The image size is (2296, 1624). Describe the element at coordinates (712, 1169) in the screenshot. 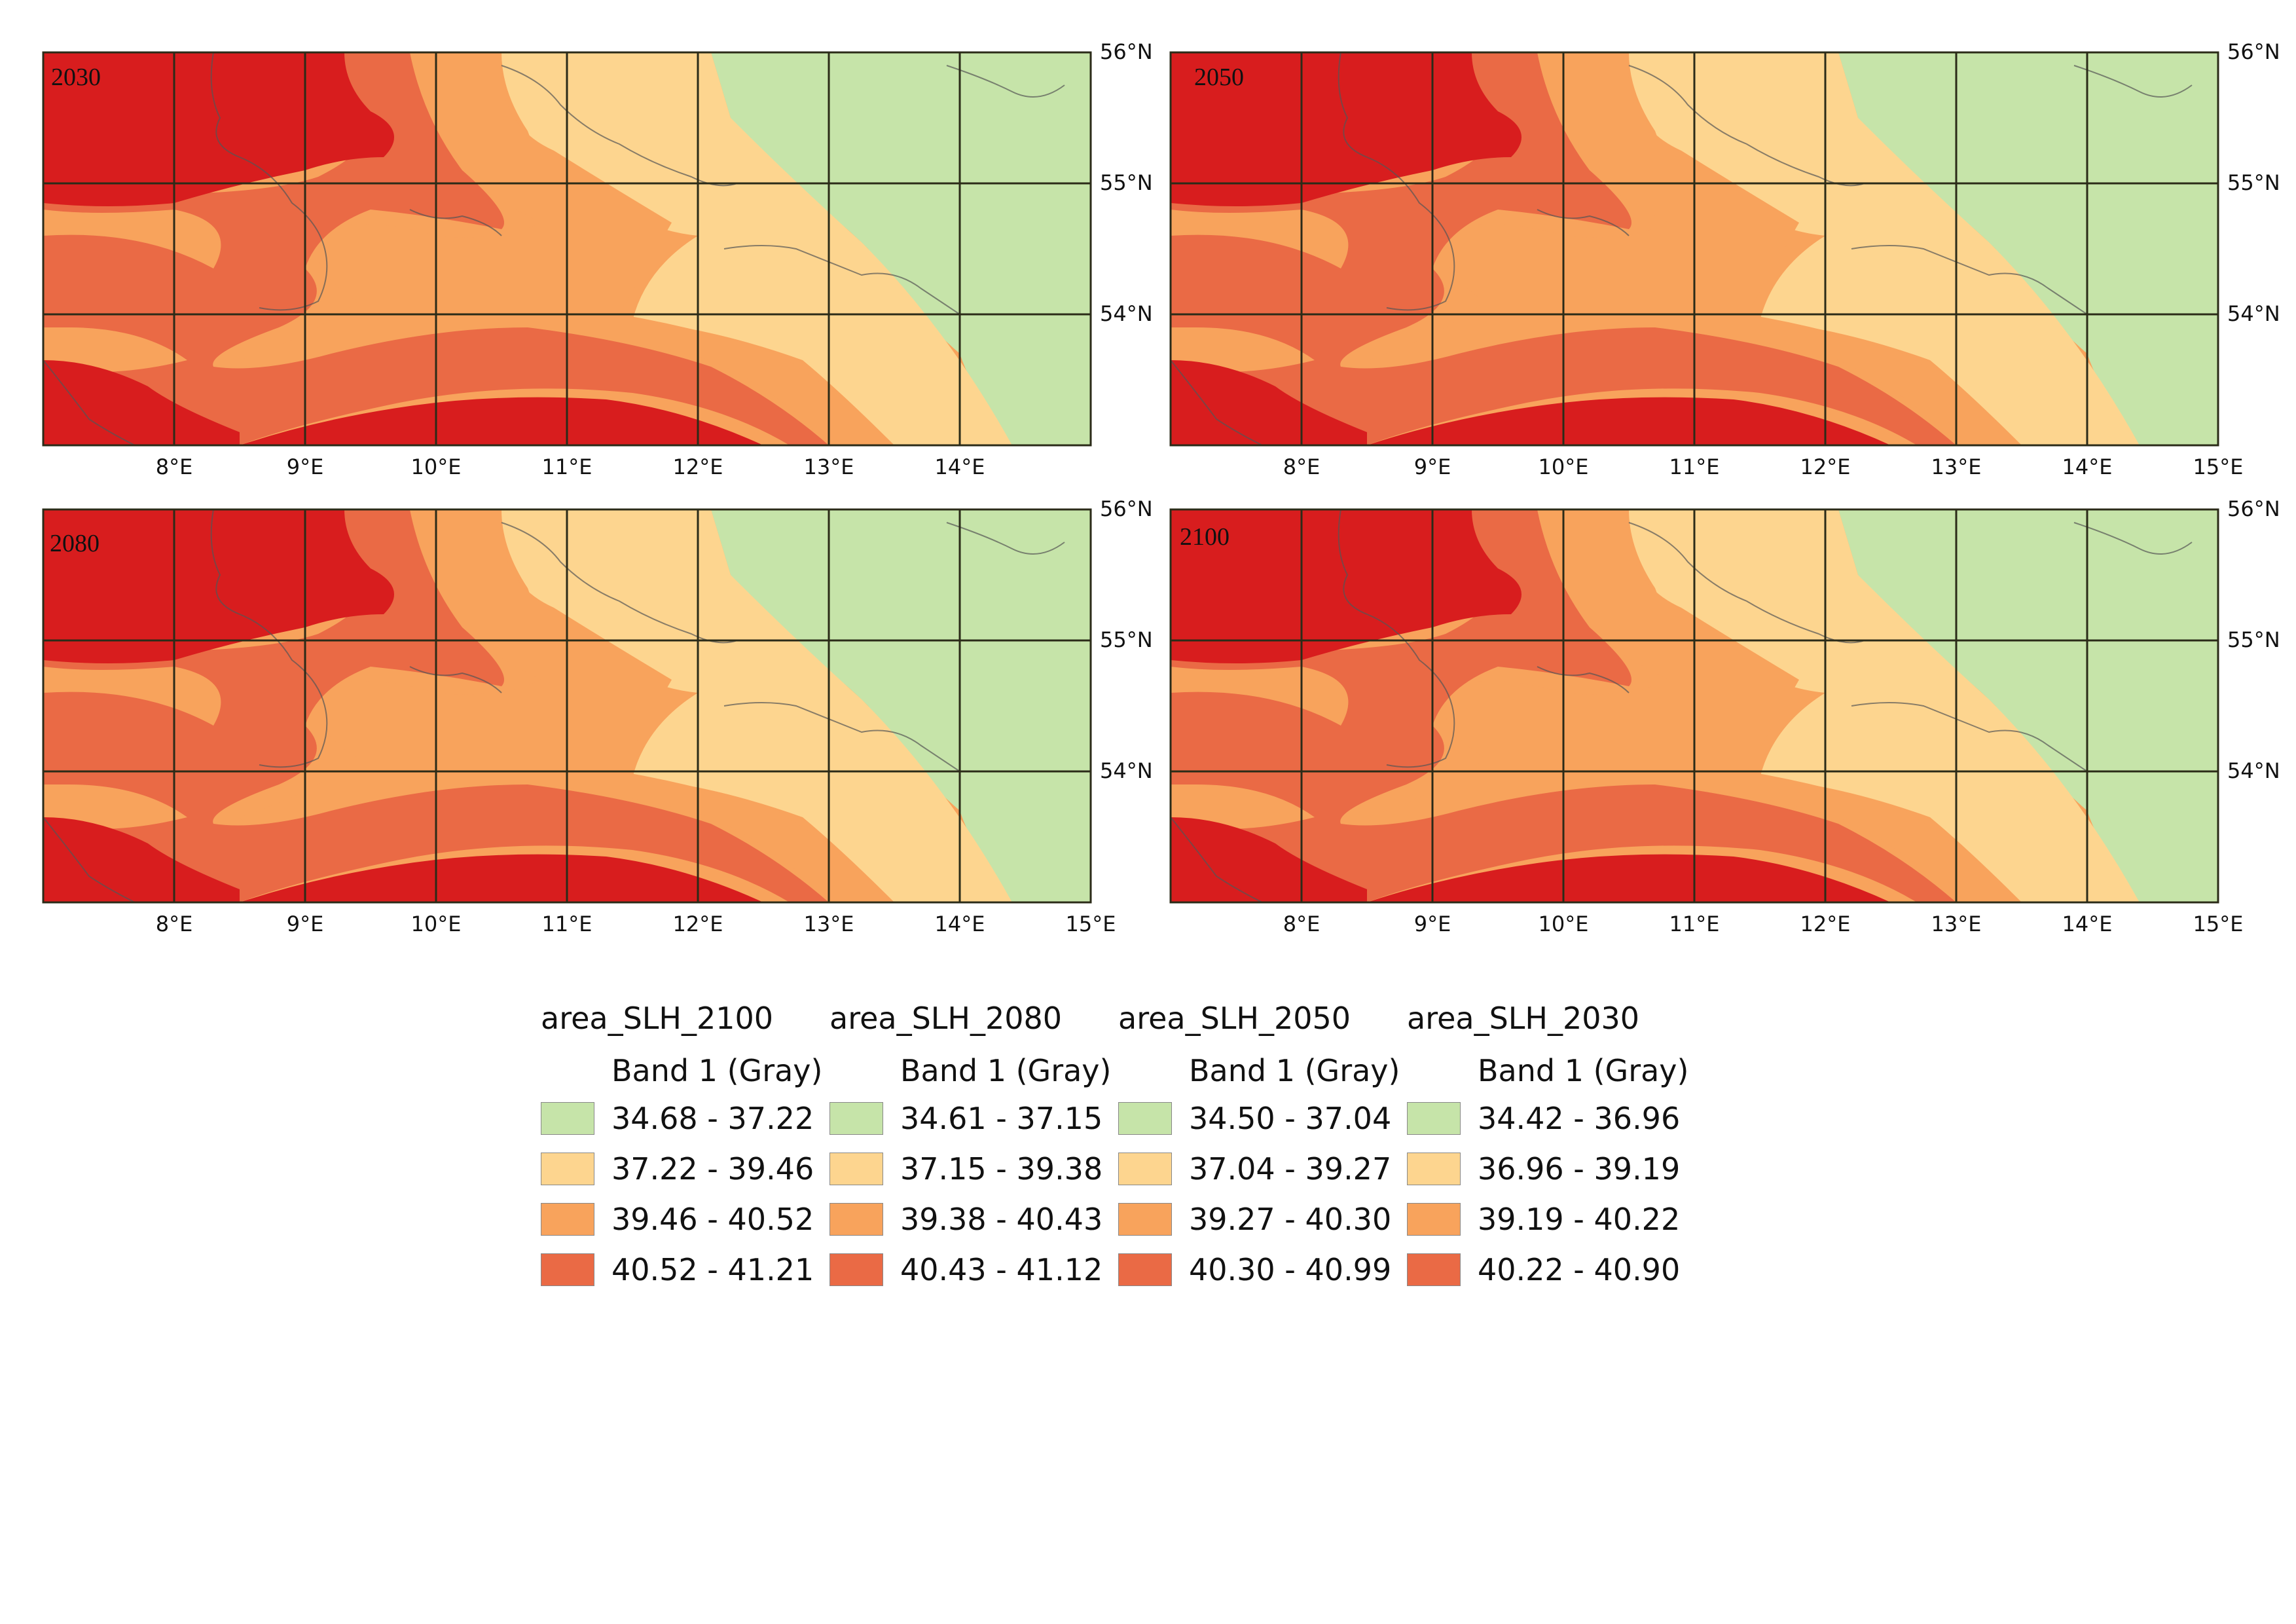

I see `legend-range: 37.22 - 39.46` at that location.